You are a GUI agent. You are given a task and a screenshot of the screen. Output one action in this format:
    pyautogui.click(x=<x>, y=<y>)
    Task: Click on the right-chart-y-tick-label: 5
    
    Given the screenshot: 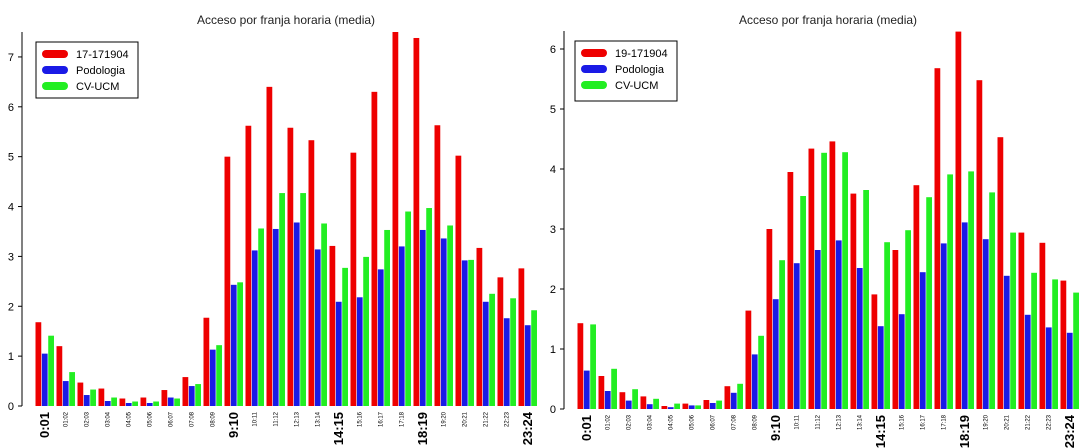 What is the action you would take?
    pyautogui.click(x=553, y=110)
    